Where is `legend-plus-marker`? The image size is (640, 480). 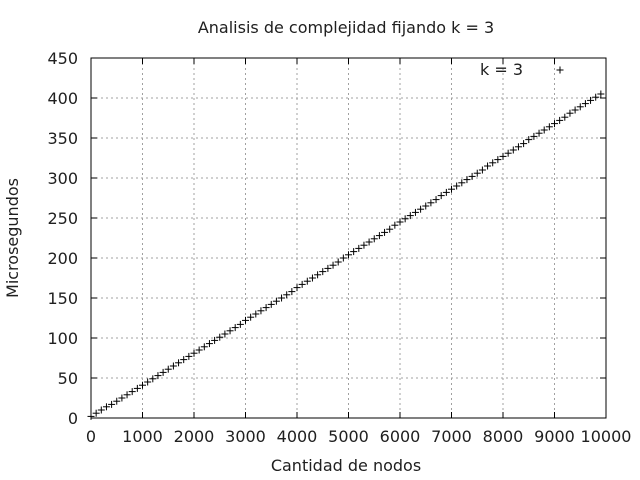 legend-plus-marker is located at coordinates (560, 70).